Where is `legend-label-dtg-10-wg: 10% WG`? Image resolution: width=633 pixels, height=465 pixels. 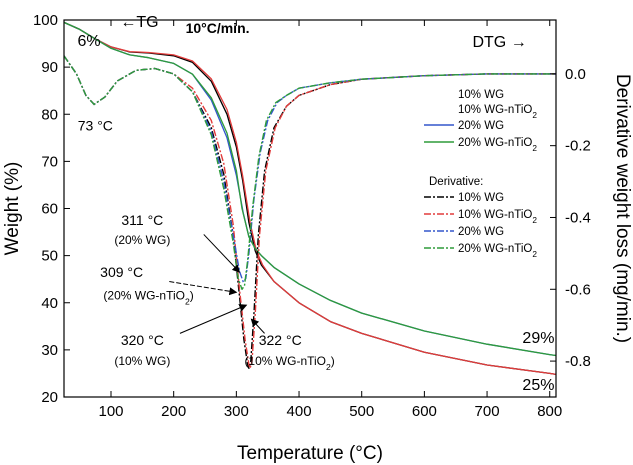 legend-label-dtg-10-wg: 10% WG is located at coordinates (481, 198).